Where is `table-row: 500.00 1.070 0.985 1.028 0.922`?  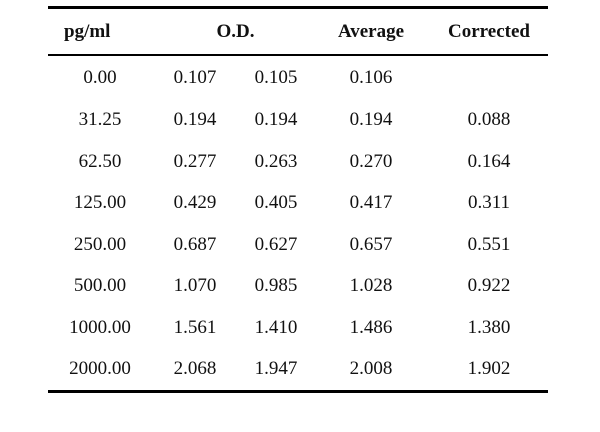 table-row: 500.00 1.070 0.985 1.028 0.922 is located at coordinates (298, 287).